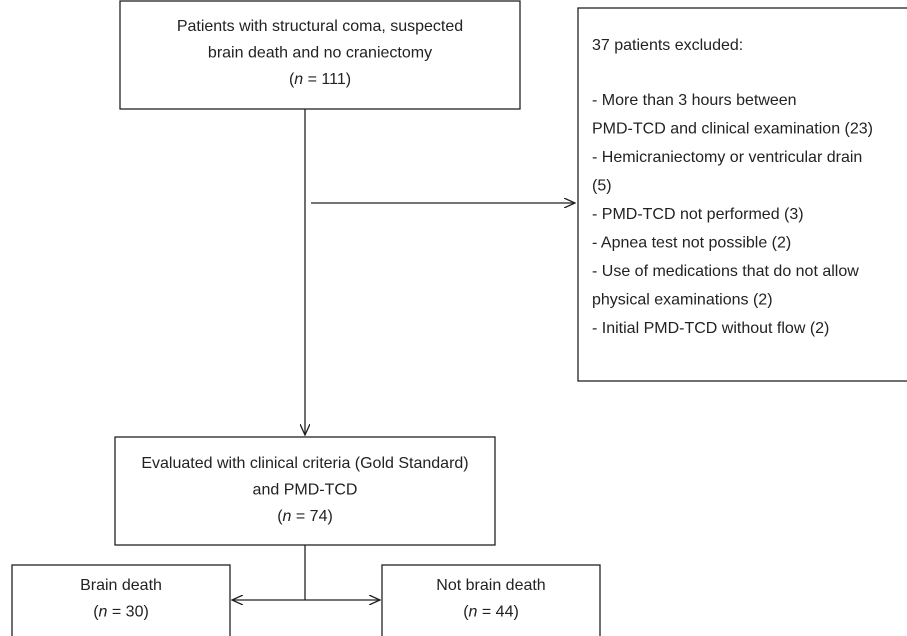  Describe the element at coordinates (602, 186) in the screenshot. I see `excluded-line: (5)` at that location.